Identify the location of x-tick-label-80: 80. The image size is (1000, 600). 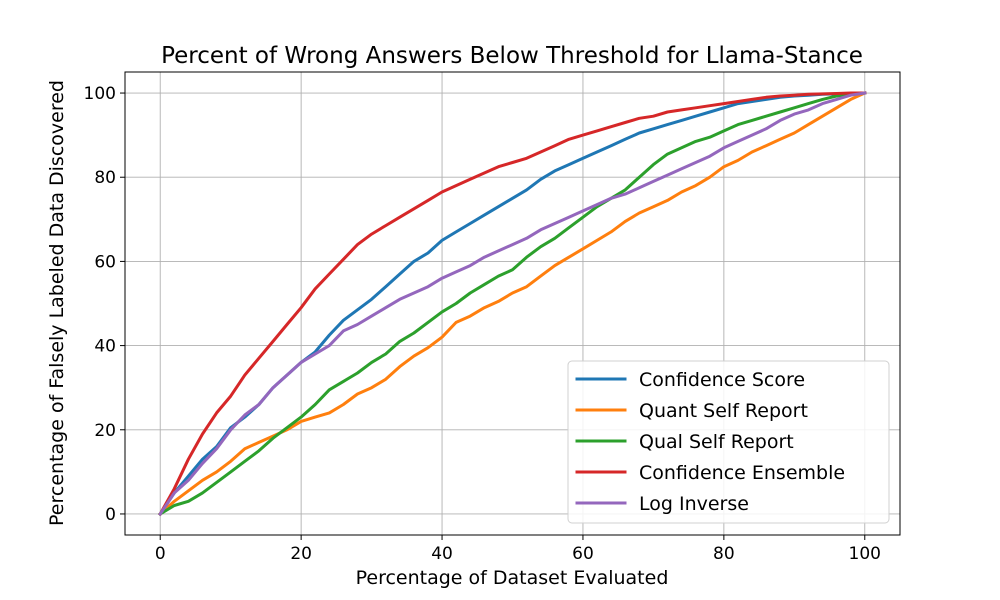
(724, 554).